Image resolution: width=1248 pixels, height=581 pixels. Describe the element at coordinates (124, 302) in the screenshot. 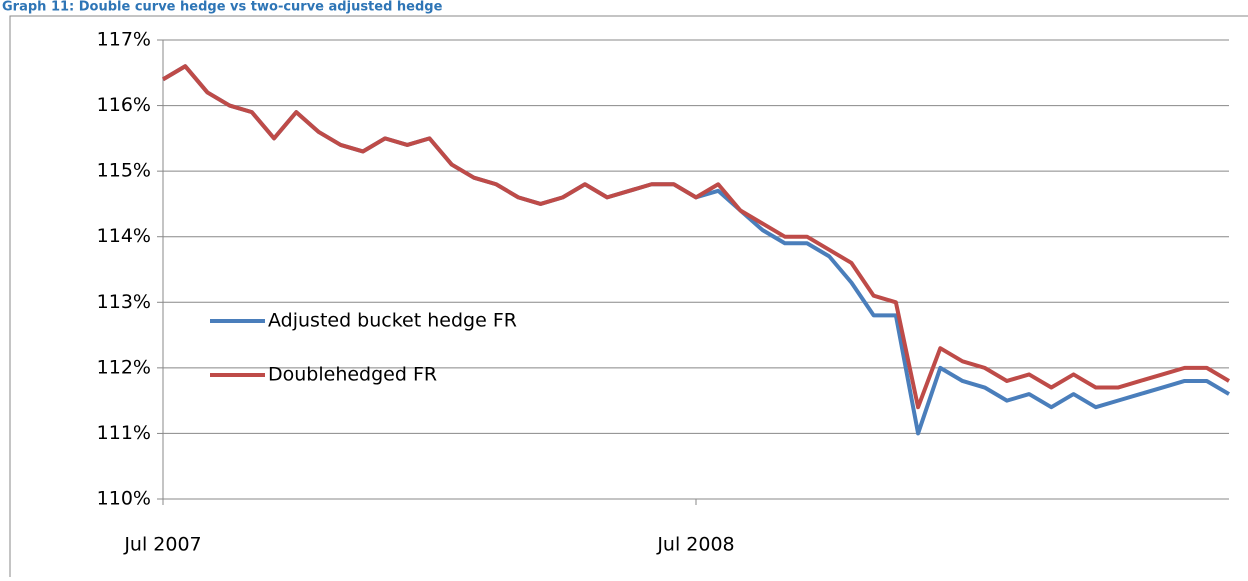

I see `y-tick-label: 113%` at that location.